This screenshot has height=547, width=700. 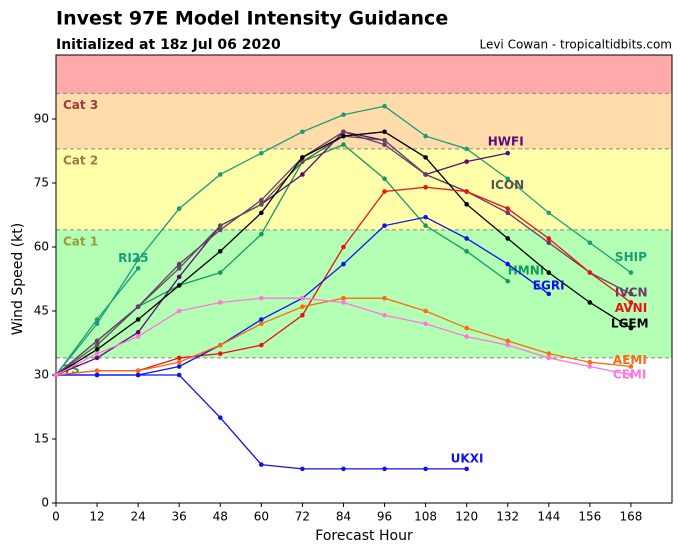 What do you see at coordinates (364, 536) in the screenshot?
I see `x-axis-label: Forecast Hour` at bounding box center [364, 536].